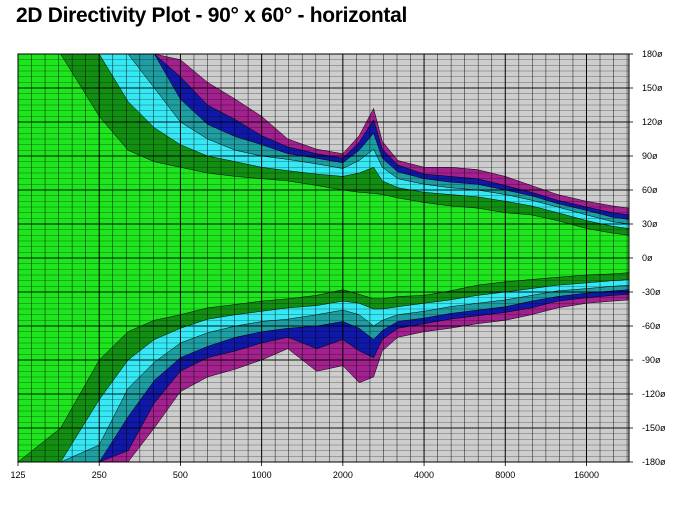  Describe the element at coordinates (17, 475) in the screenshot. I see `x-tick-label: 125` at that location.